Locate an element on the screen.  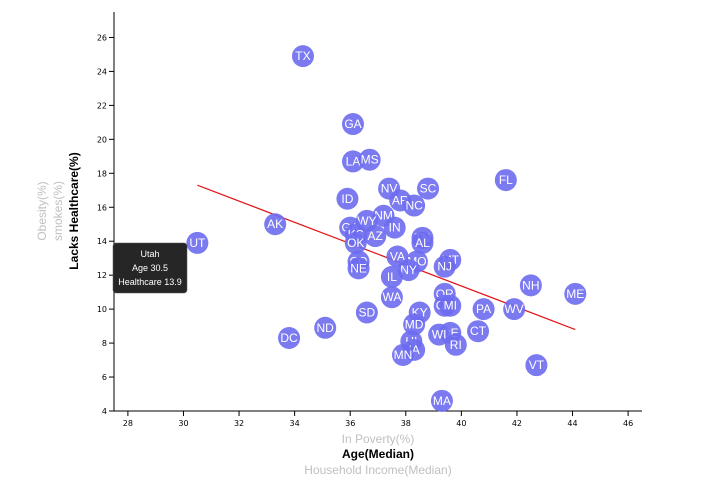
state-point-wi: WI is located at coordinates (439, 334).